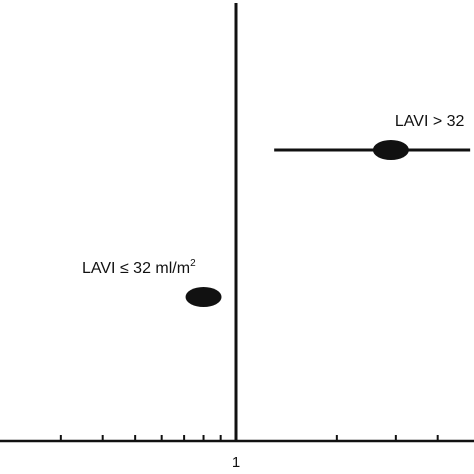  I want to click on series-row: LAVI > 32, so click(372, 136).